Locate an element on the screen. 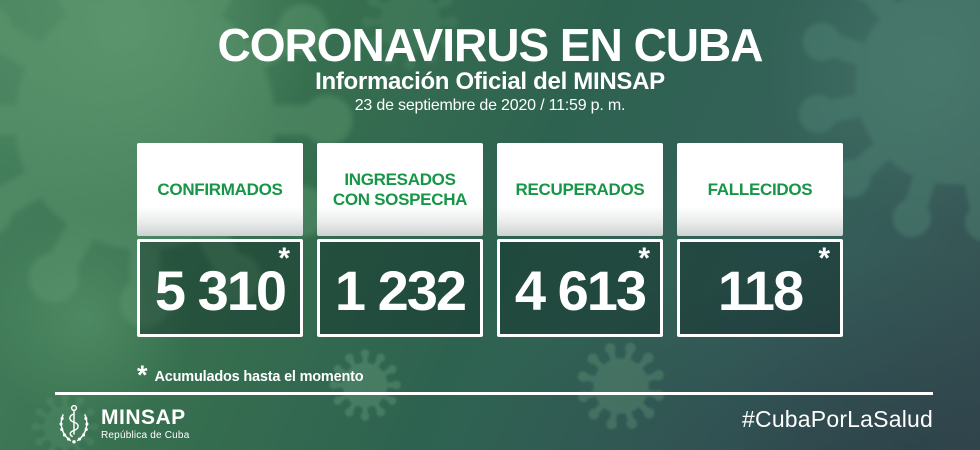  stat-card-recuperados: RECUPERADOS 4 613 * is located at coordinates (580, 240).